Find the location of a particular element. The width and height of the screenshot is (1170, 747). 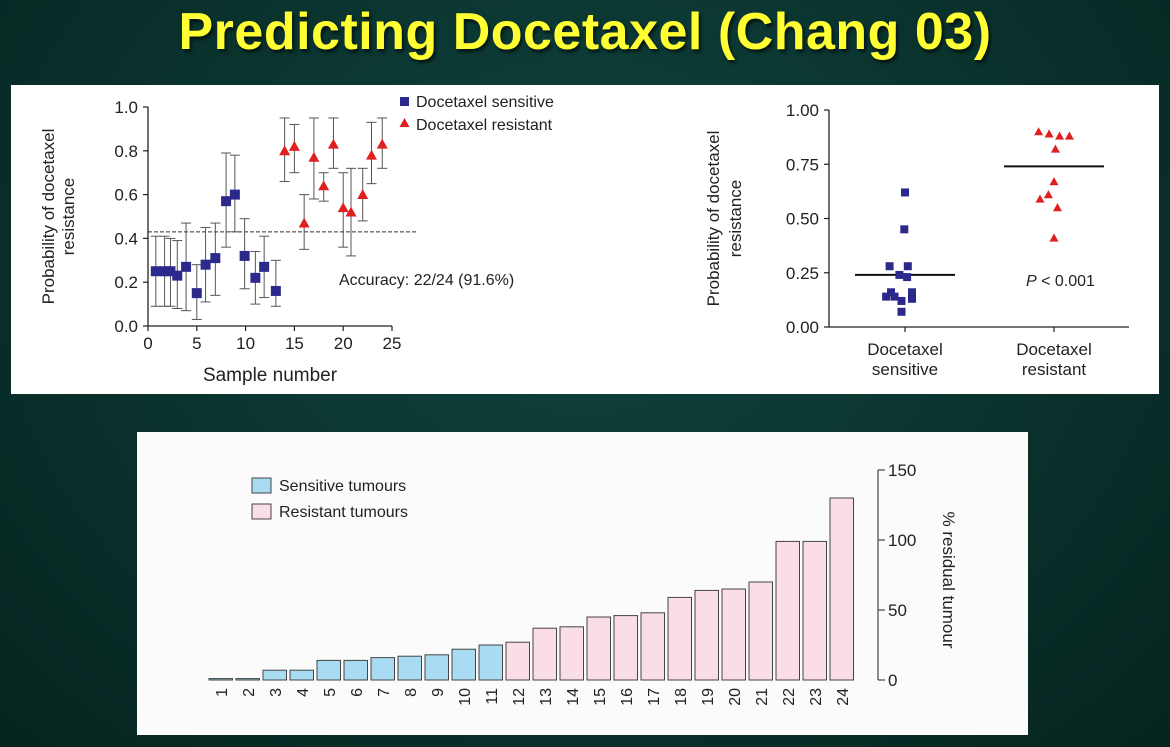

x-tick-label: 9 is located at coordinates (438, 692).